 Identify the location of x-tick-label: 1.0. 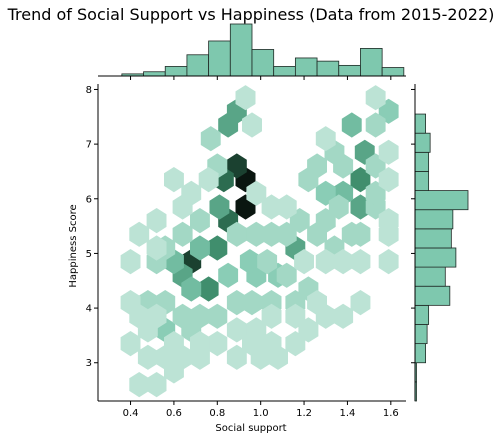
(261, 413).